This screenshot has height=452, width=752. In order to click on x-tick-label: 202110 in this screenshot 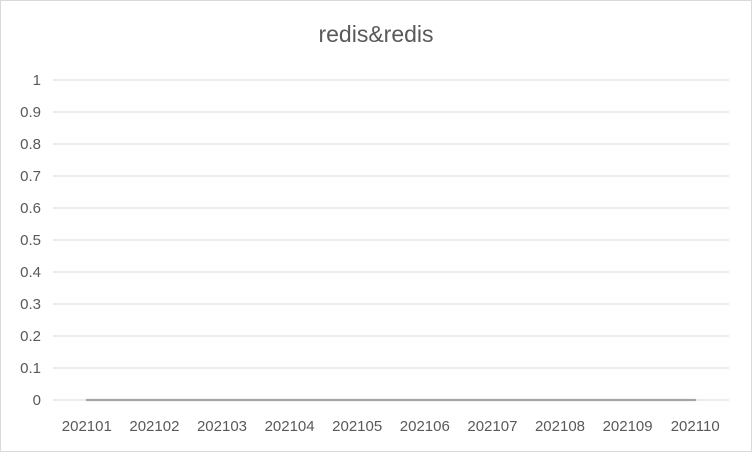, I will do `click(695, 426)`.